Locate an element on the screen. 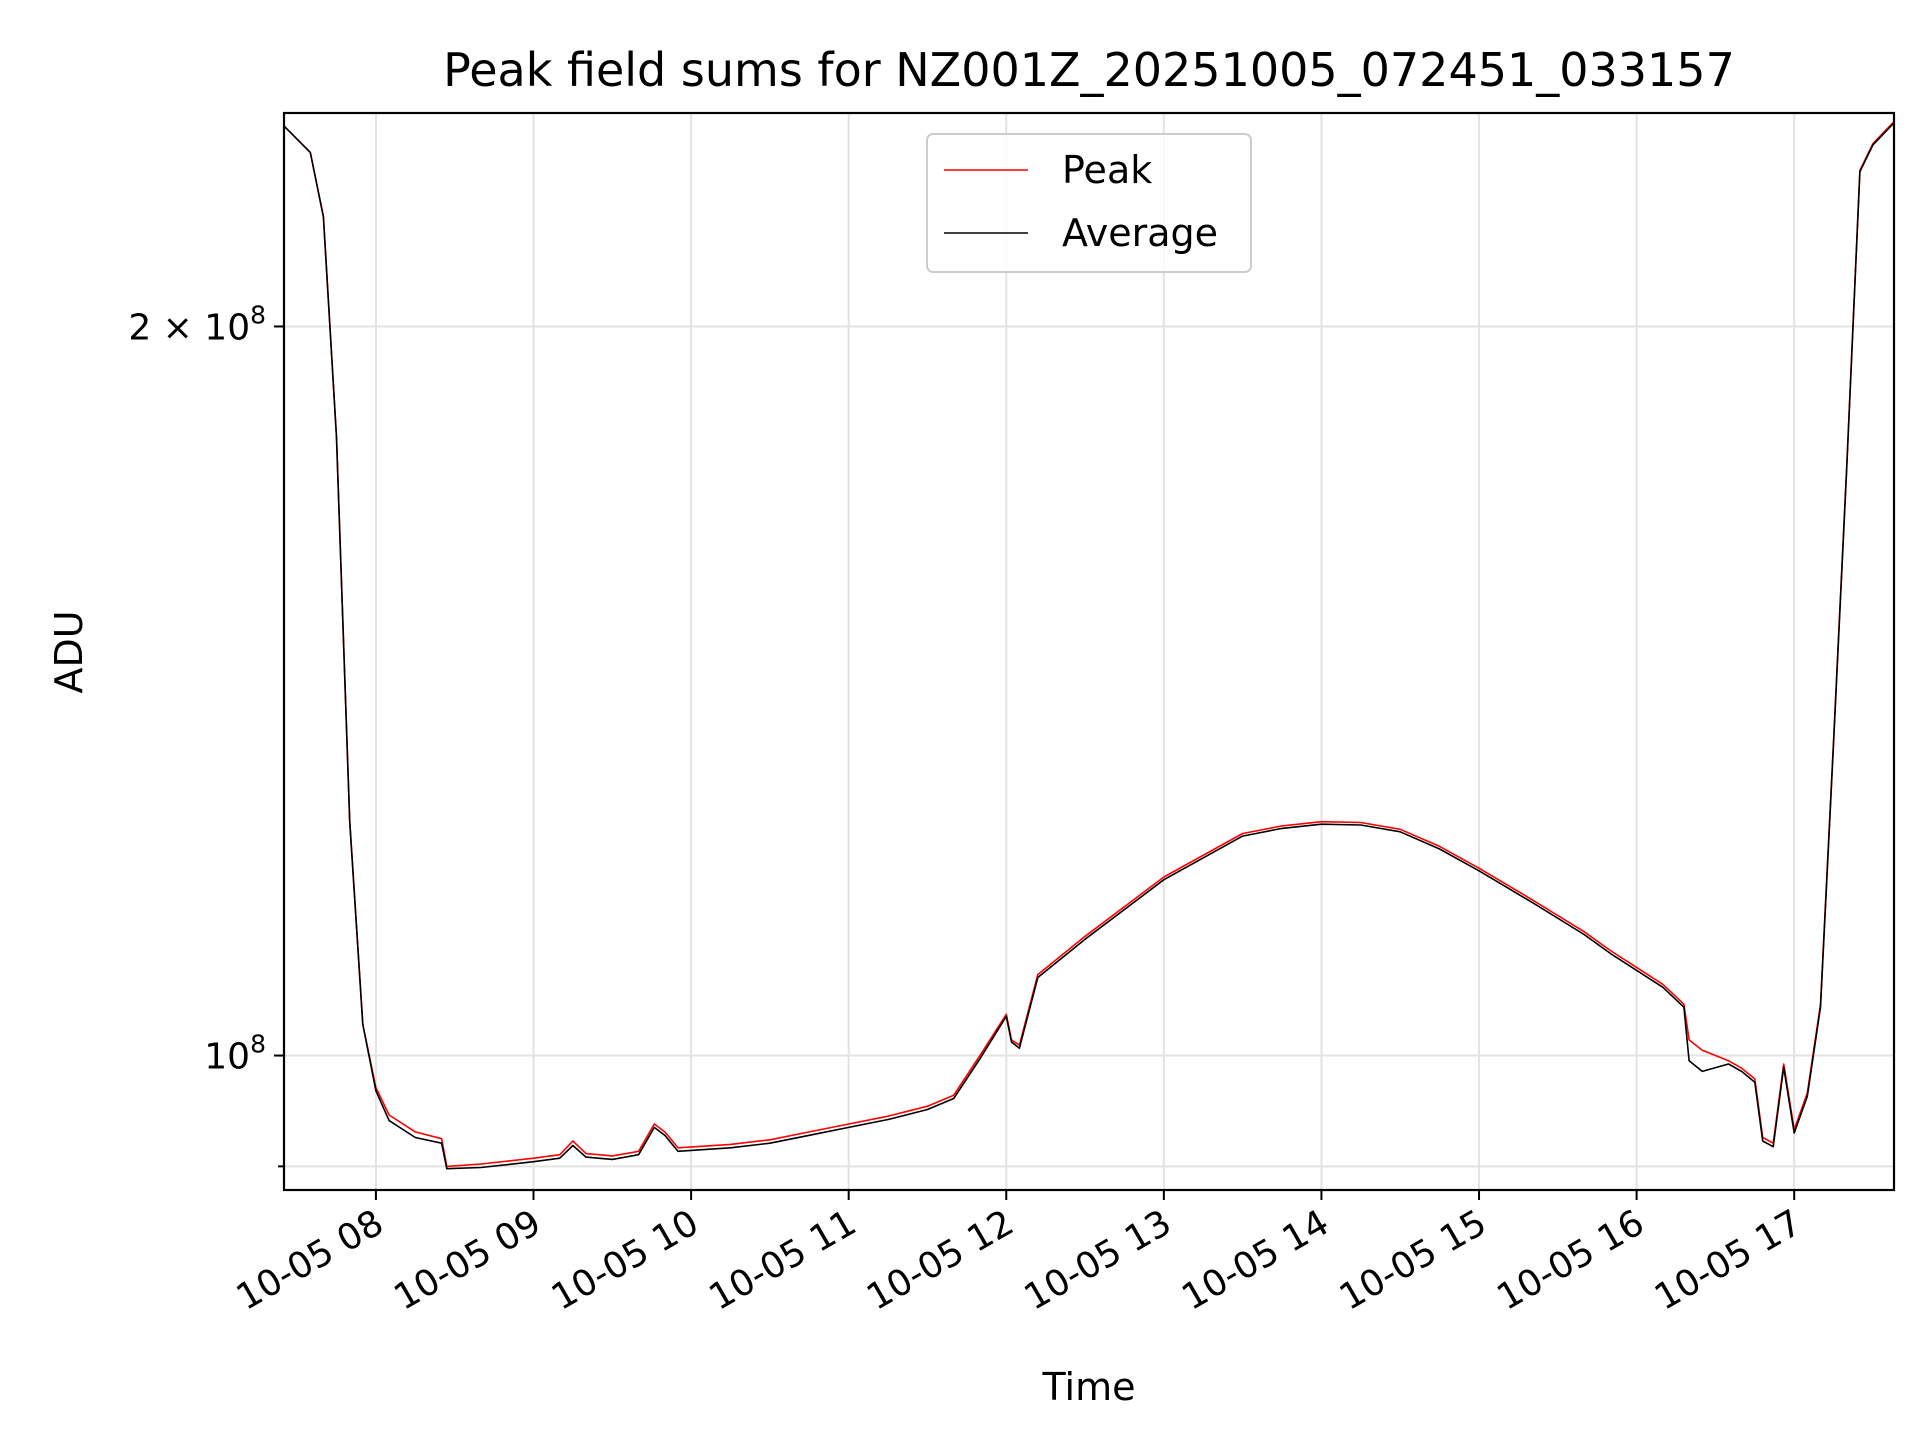 The height and width of the screenshot is (1440, 1920). legend-label-peak: Peak is located at coordinates (1107, 170).